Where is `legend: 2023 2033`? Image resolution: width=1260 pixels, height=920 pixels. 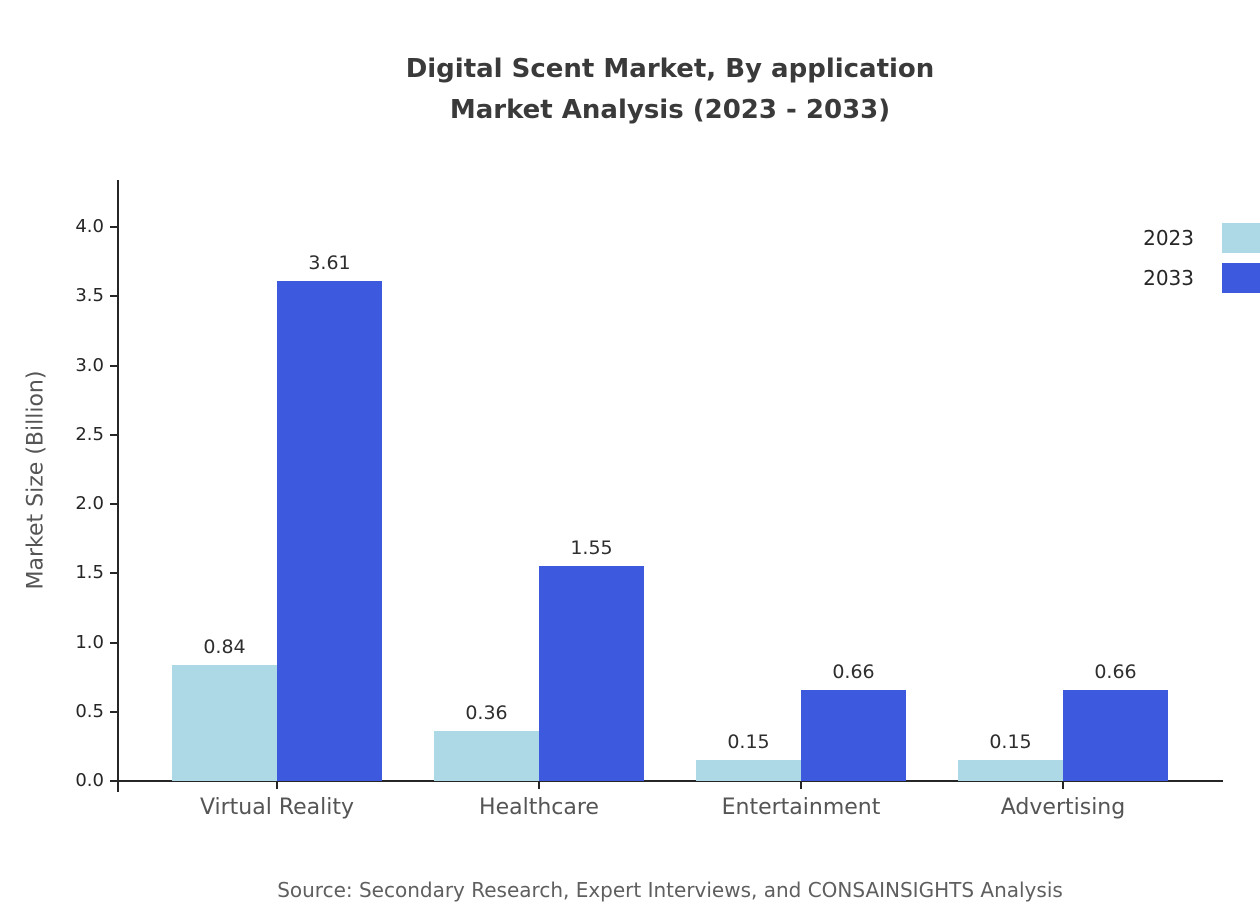 legend: 2023 2033 is located at coordinates (1201, 258).